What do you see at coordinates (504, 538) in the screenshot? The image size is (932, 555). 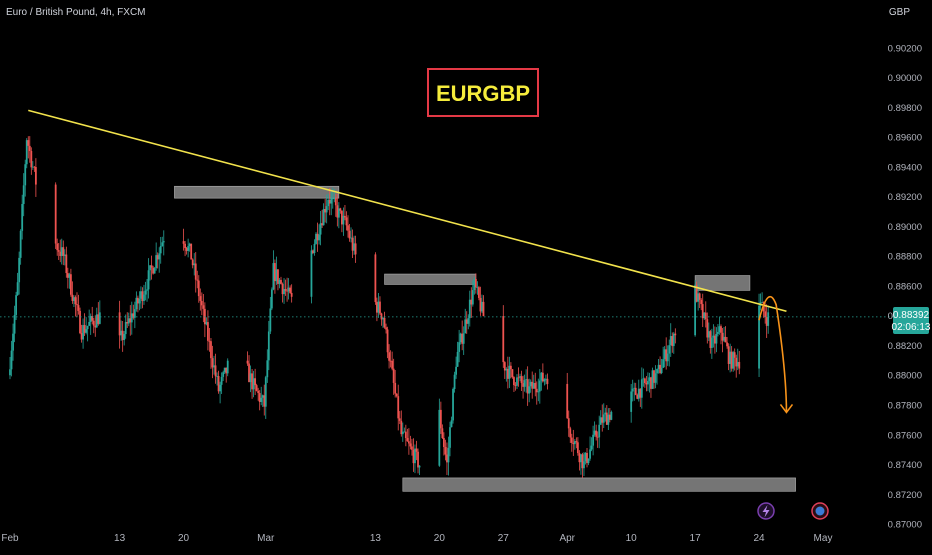 I see `x-tick-label: 27` at bounding box center [504, 538].